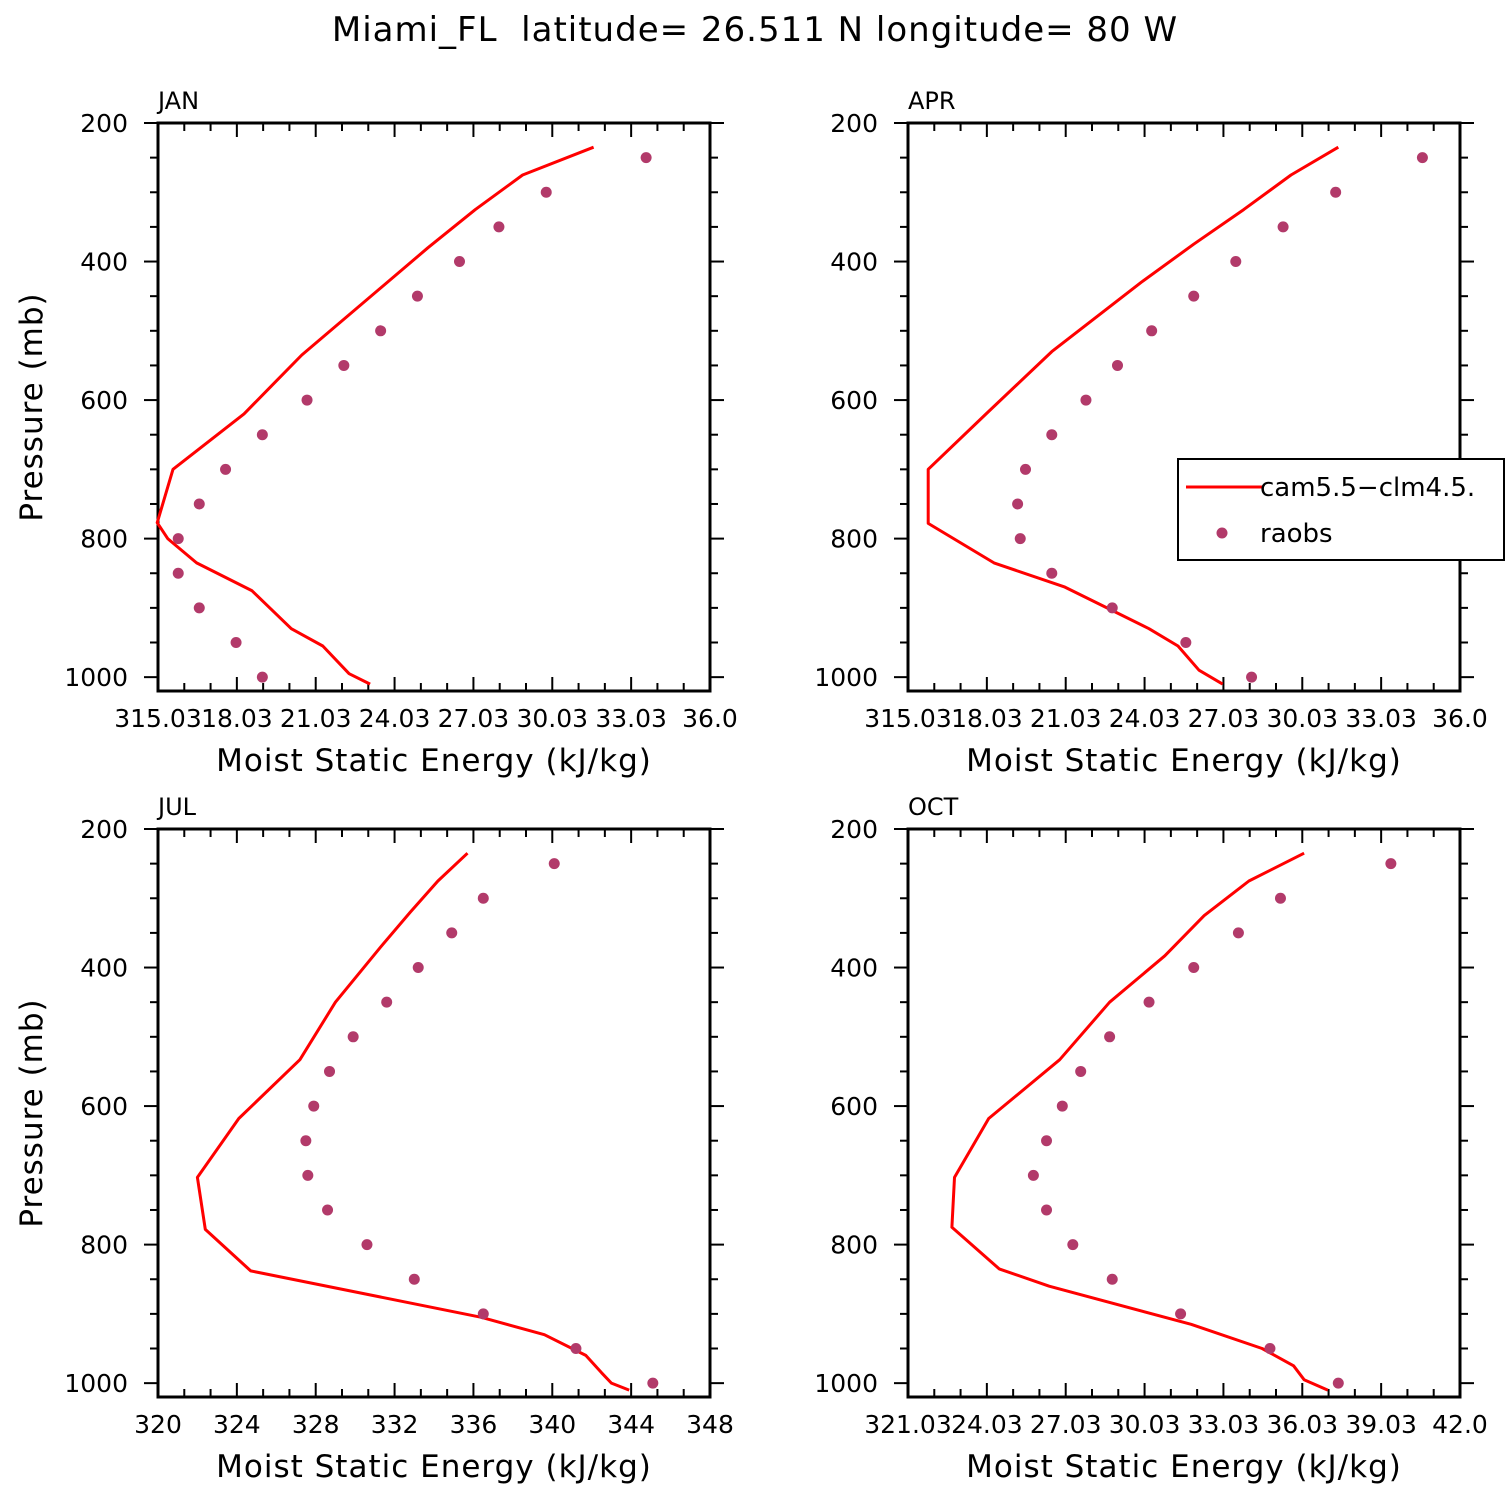  I want to click on legend-model-label: cam5.5−clm4.5., so click(1367, 488).